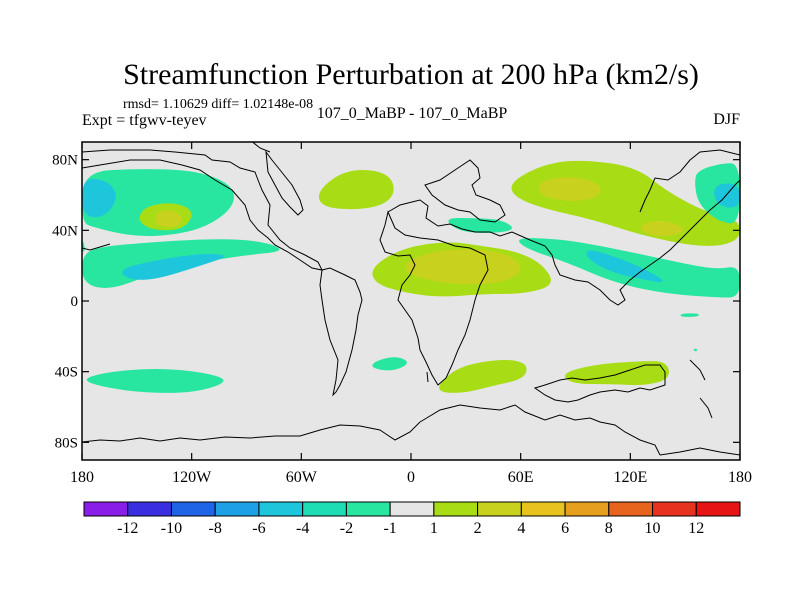 The height and width of the screenshot is (600, 800). I want to click on x-tick-label: 120E, so click(630, 477).